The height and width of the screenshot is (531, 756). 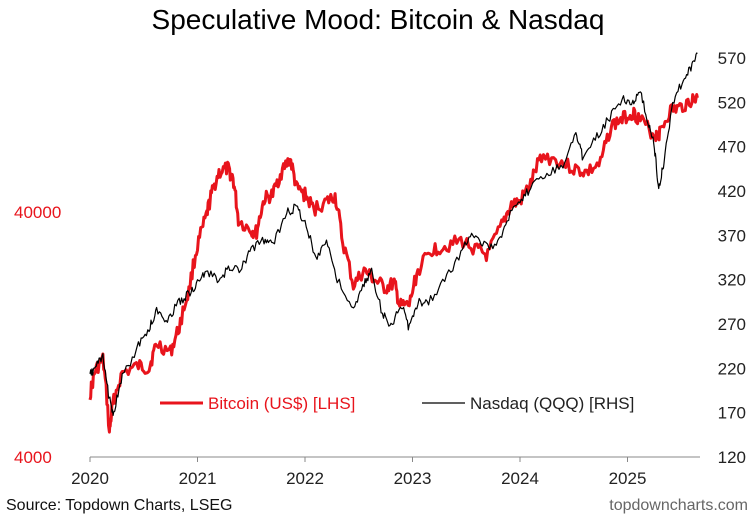 What do you see at coordinates (732, 324) in the screenshot?
I see `right-tick-label: 270` at bounding box center [732, 324].